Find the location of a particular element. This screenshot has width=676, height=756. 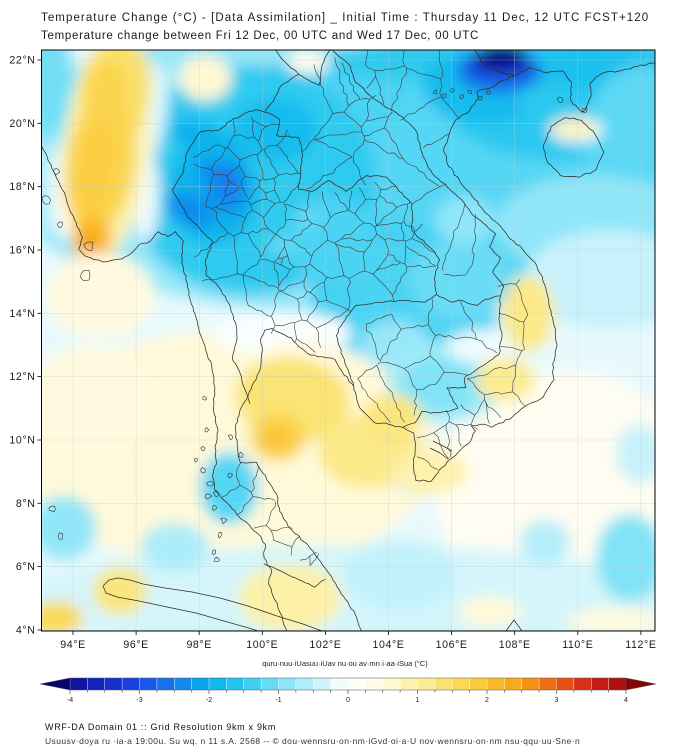

svg-text: 10°N is located at coordinates (22, 441).